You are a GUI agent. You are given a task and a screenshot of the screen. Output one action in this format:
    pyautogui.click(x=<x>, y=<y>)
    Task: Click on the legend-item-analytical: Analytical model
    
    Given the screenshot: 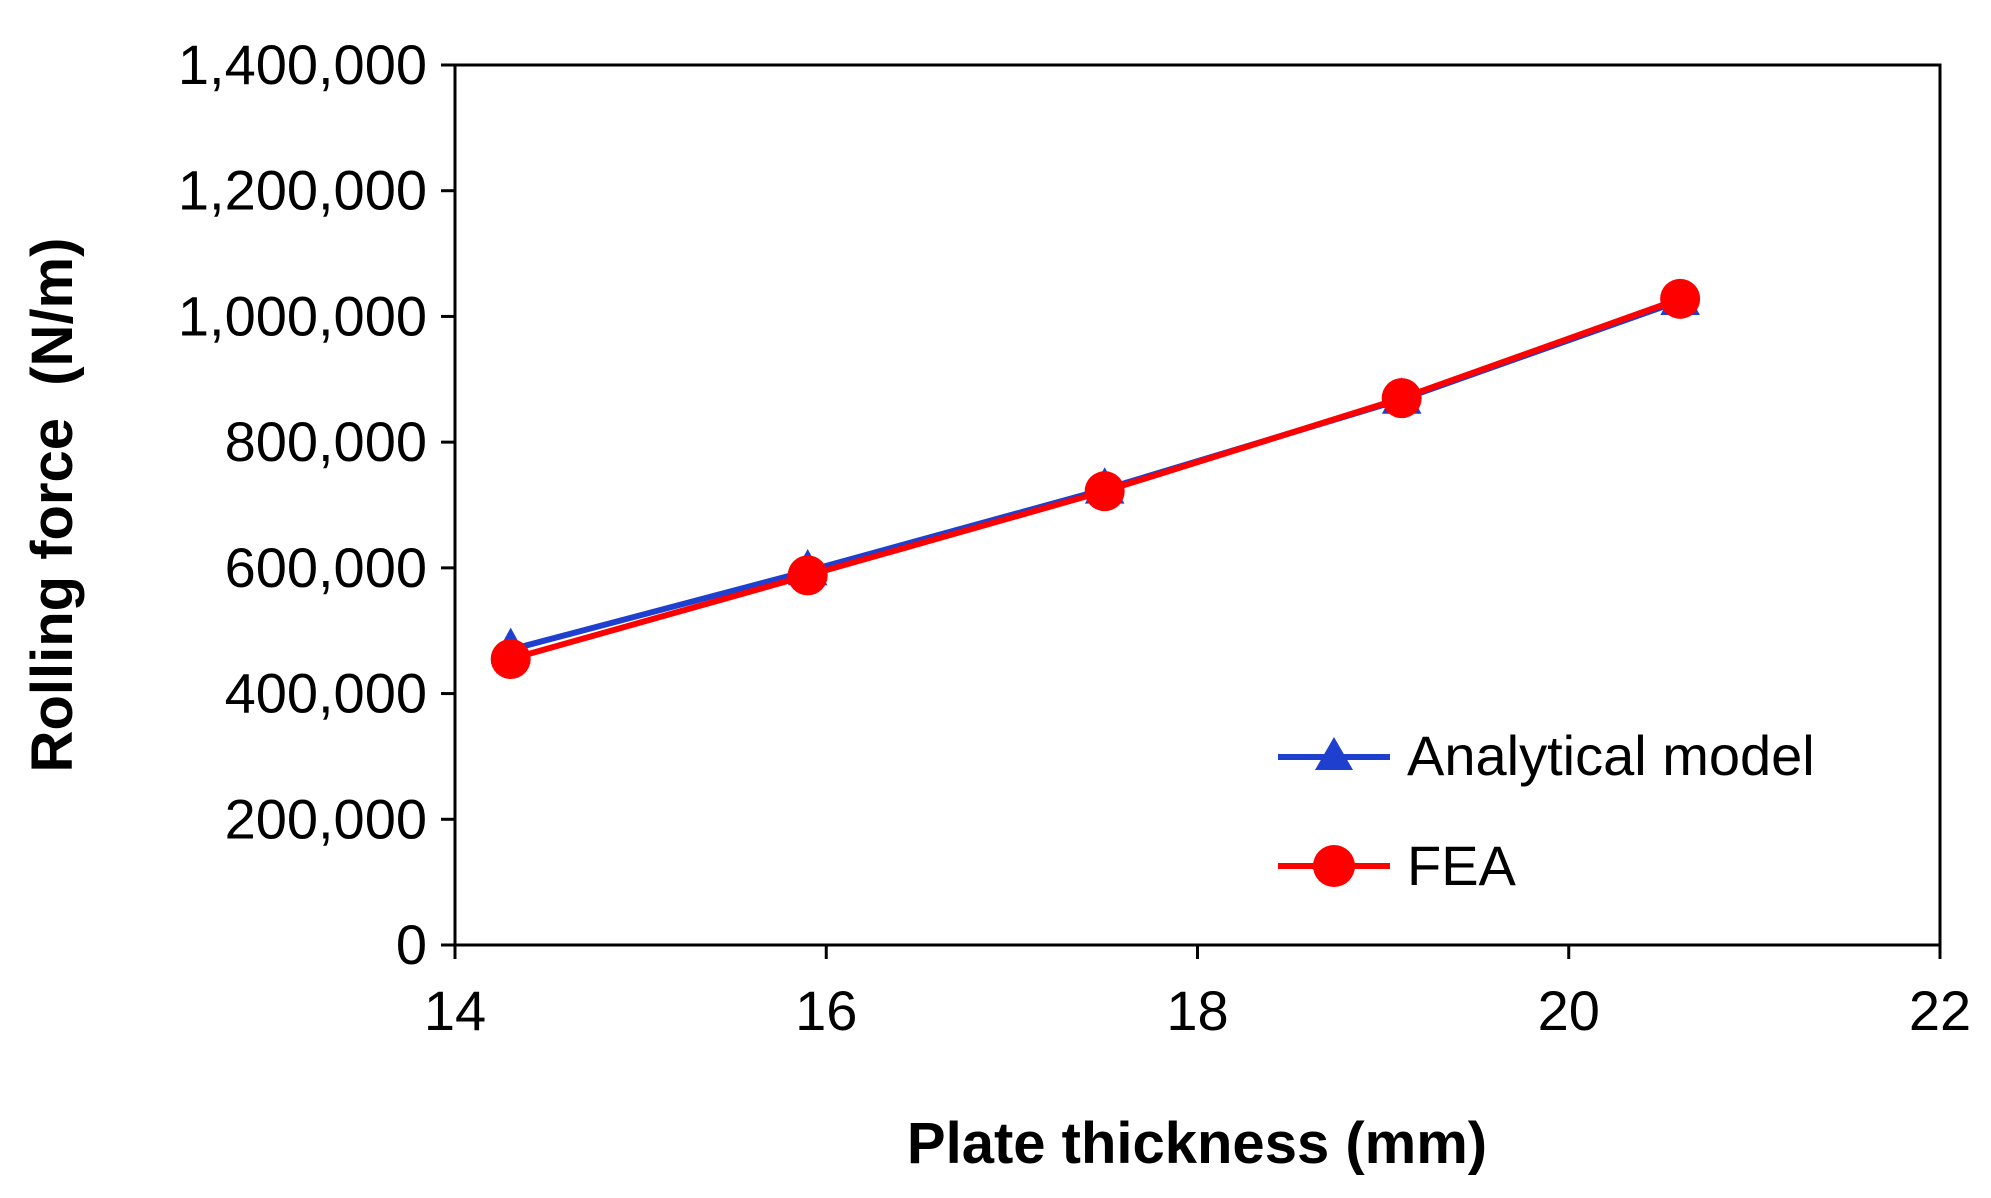 What is the action you would take?
    pyautogui.click(x=1546, y=755)
    